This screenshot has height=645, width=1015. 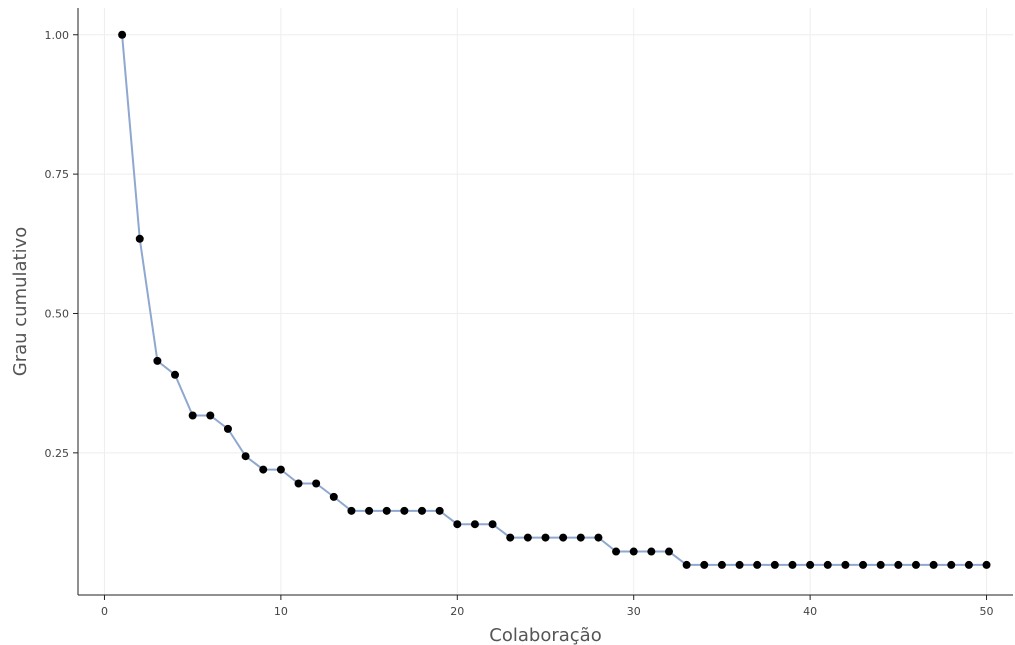 What do you see at coordinates (457, 611) in the screenshot?
I see `x-tick-label: 20` at bounding box center [457, 611].